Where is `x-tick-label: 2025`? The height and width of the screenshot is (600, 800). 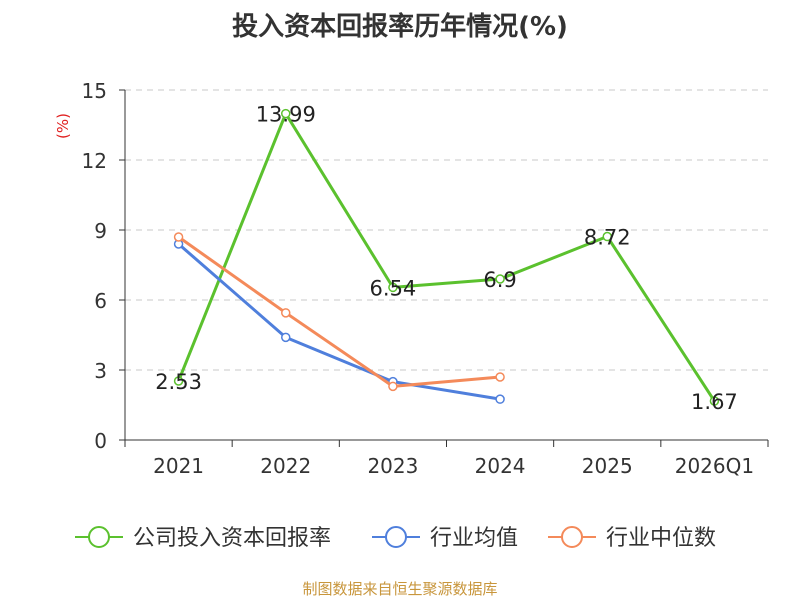 x-tick-label: 2025 is located at coordinates (607, 466).